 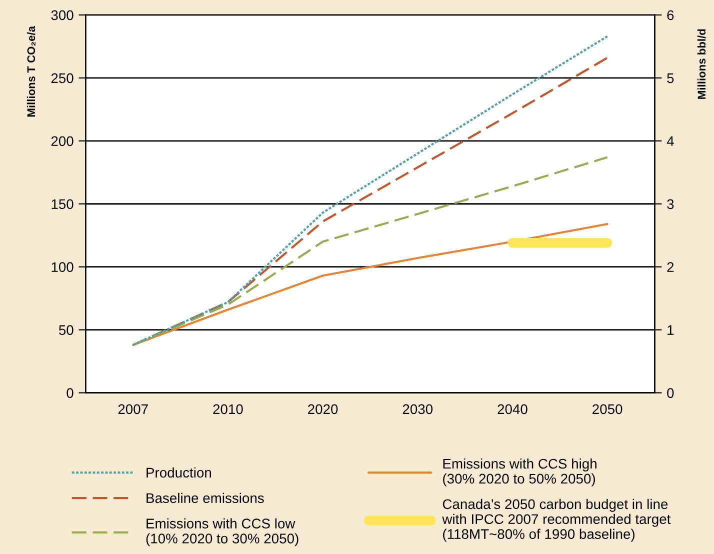 I want to click on x-tick-label: 2007, so click(x=133, y=409).